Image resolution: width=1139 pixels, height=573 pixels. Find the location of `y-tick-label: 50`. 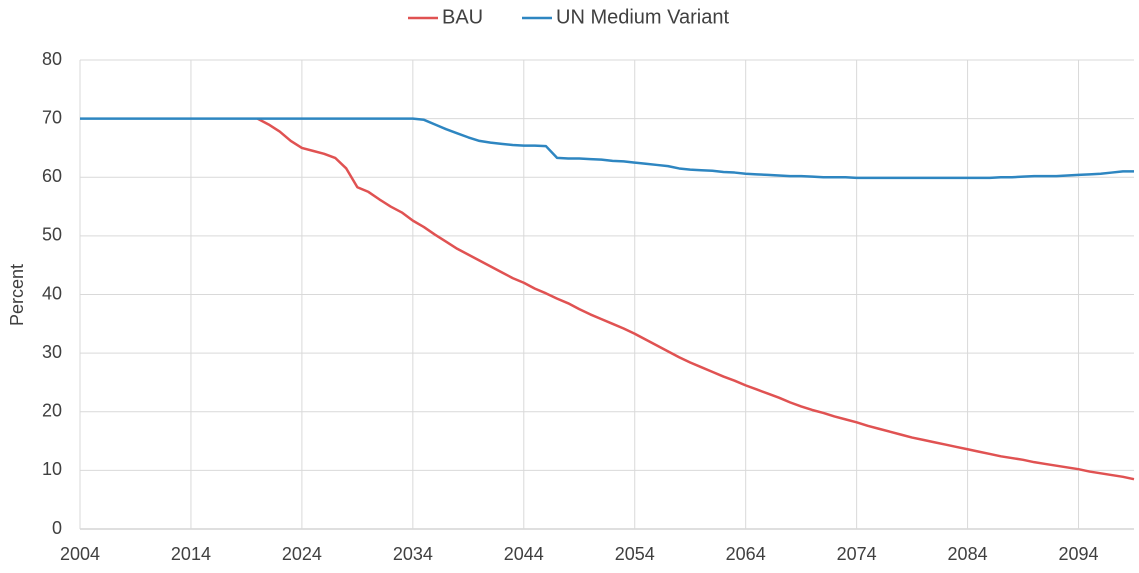

y-tick-label: 50 is located at coordinates (52, 235).